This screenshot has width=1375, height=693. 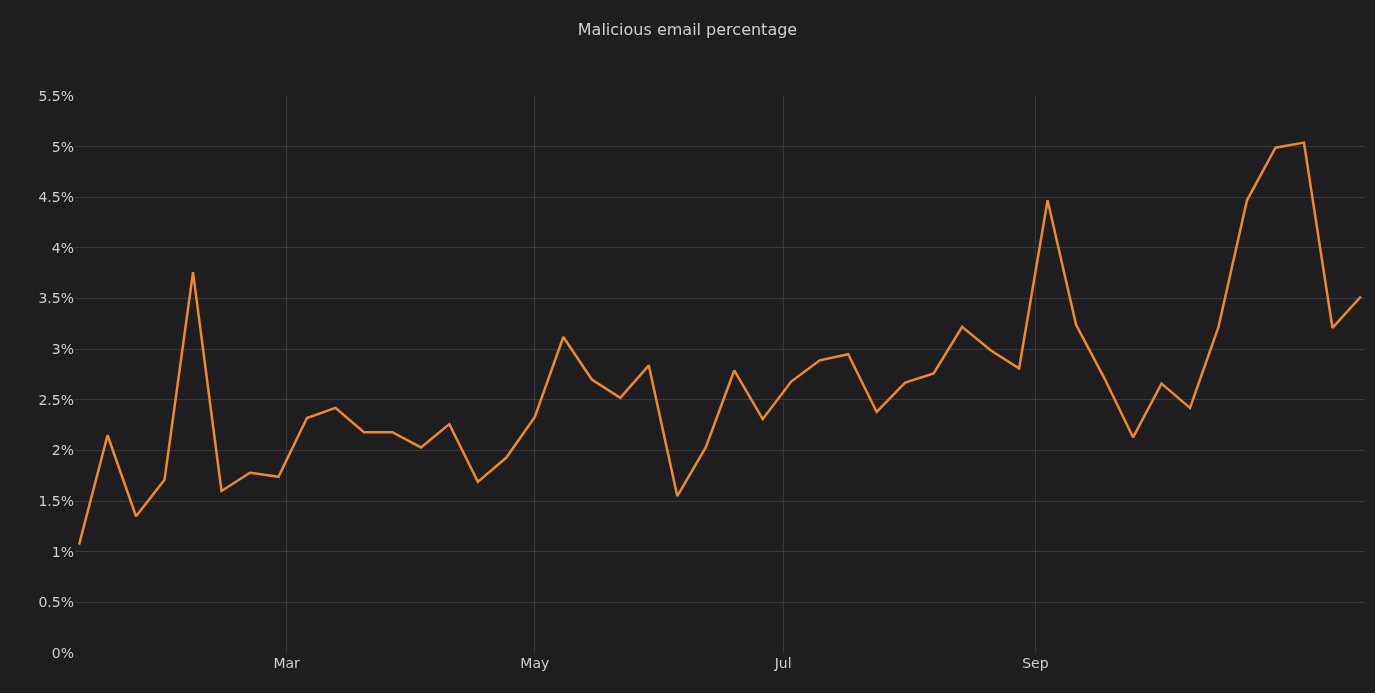 I want to click on y-tick-label: 4.5%, so click(x=56, y=197).